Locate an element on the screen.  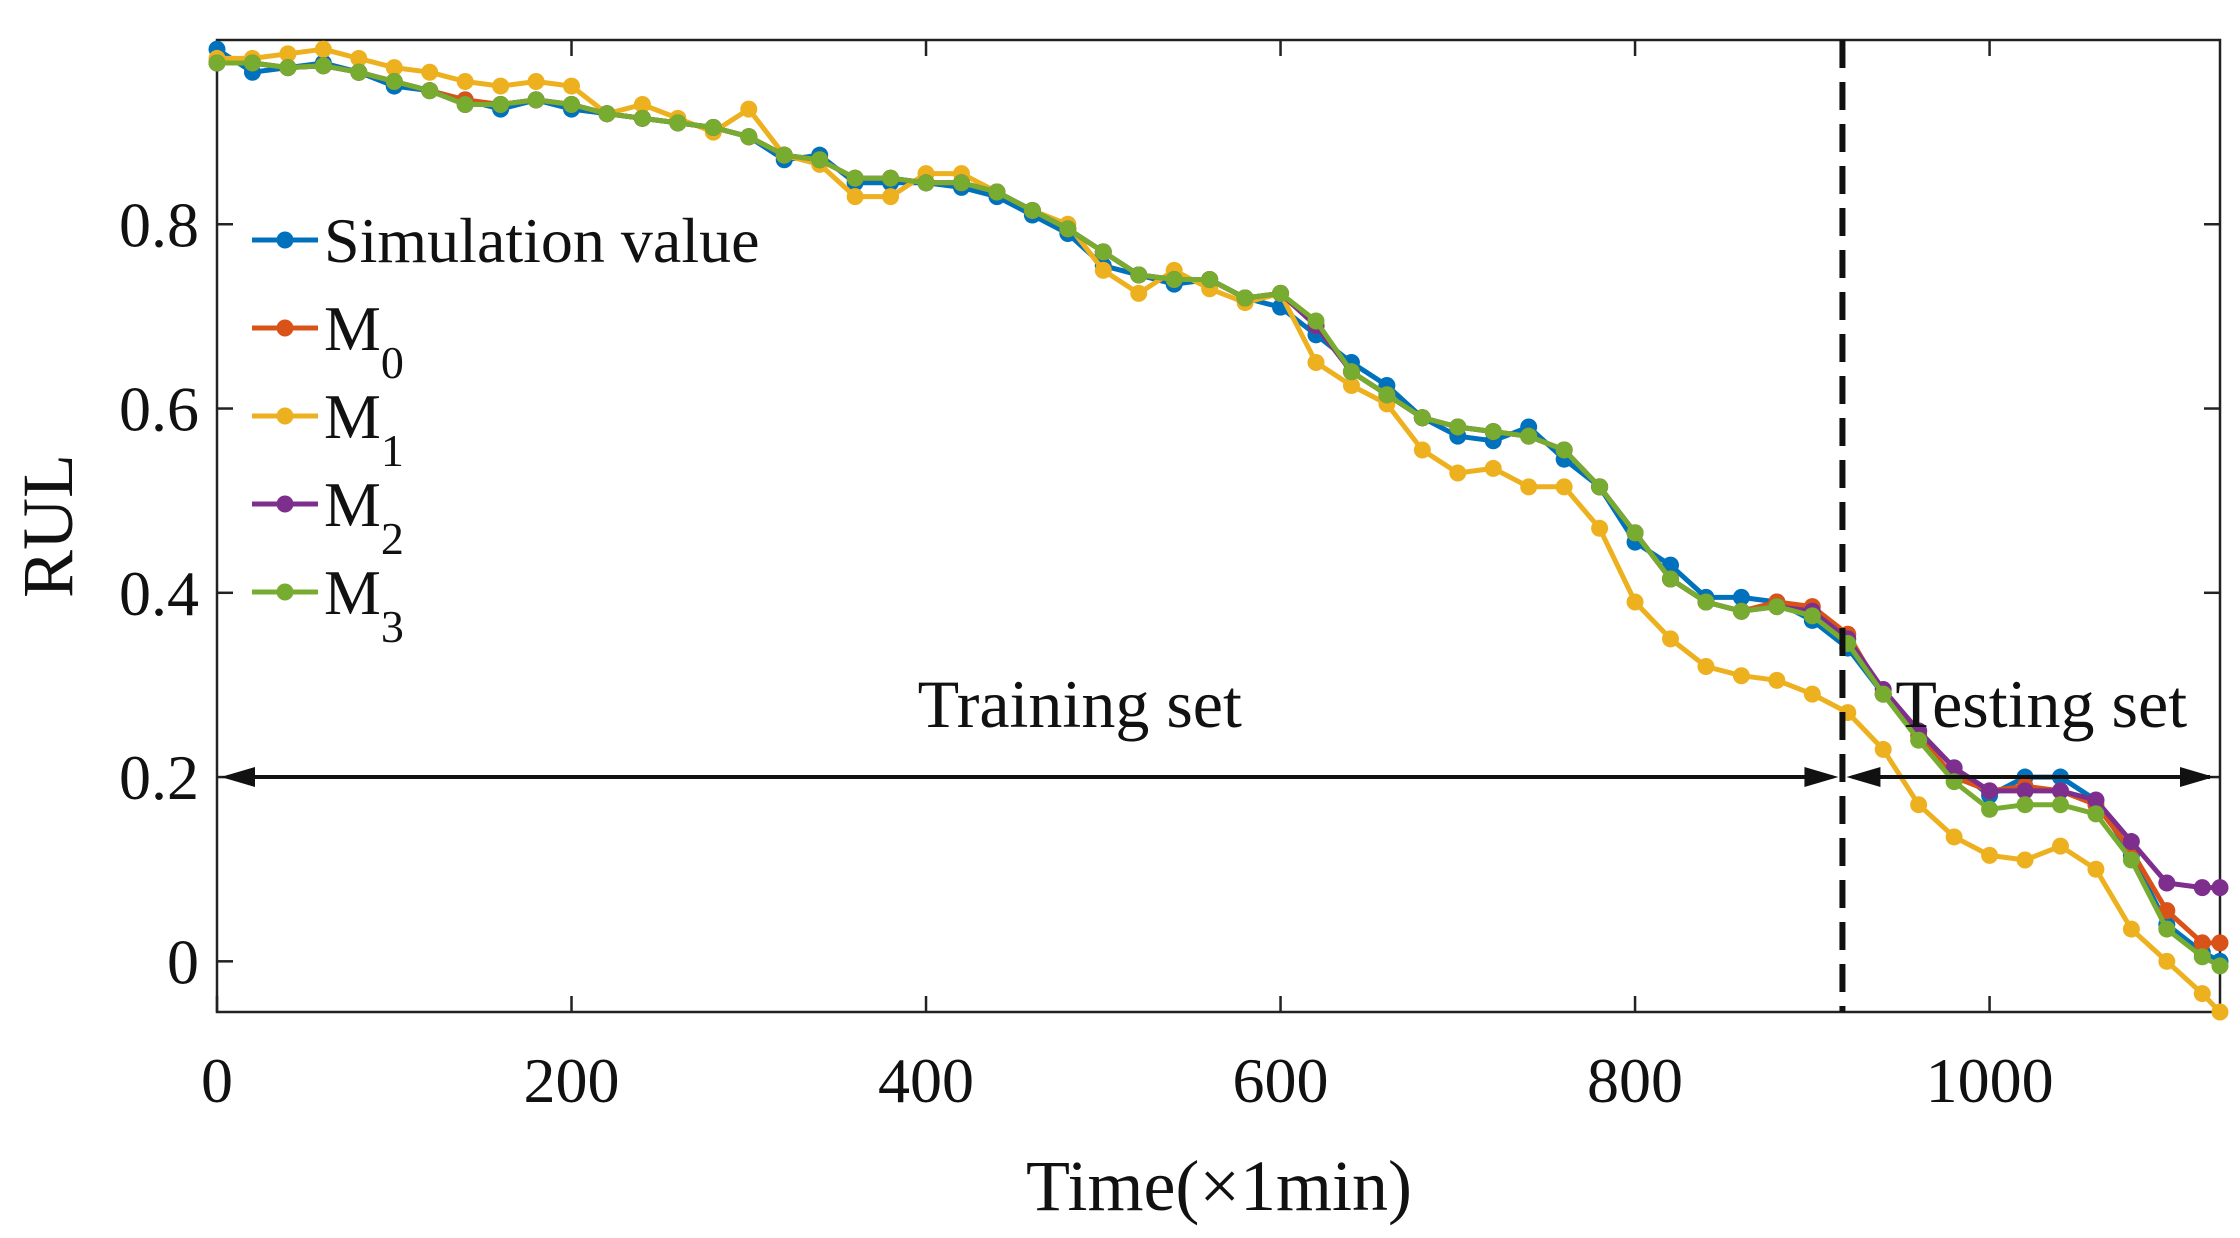
legend-label-subscript: 2 is located at coordinates (392, 538).